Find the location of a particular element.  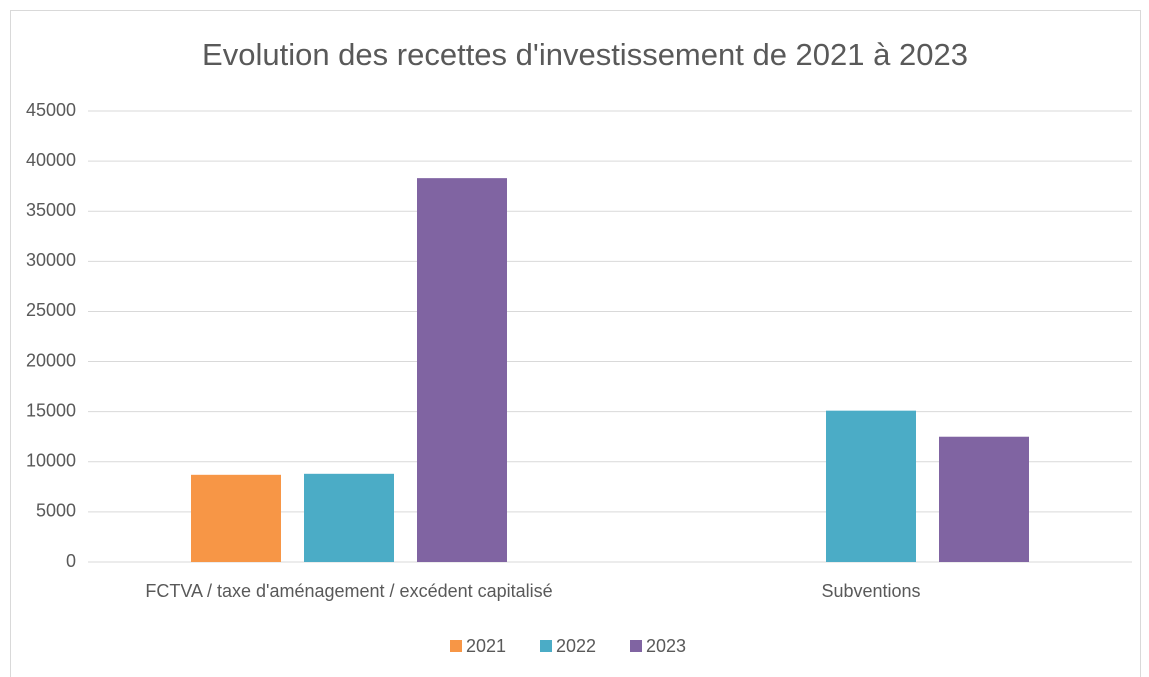

y-tick-label: 20000 is located at coordinates (51, 360).